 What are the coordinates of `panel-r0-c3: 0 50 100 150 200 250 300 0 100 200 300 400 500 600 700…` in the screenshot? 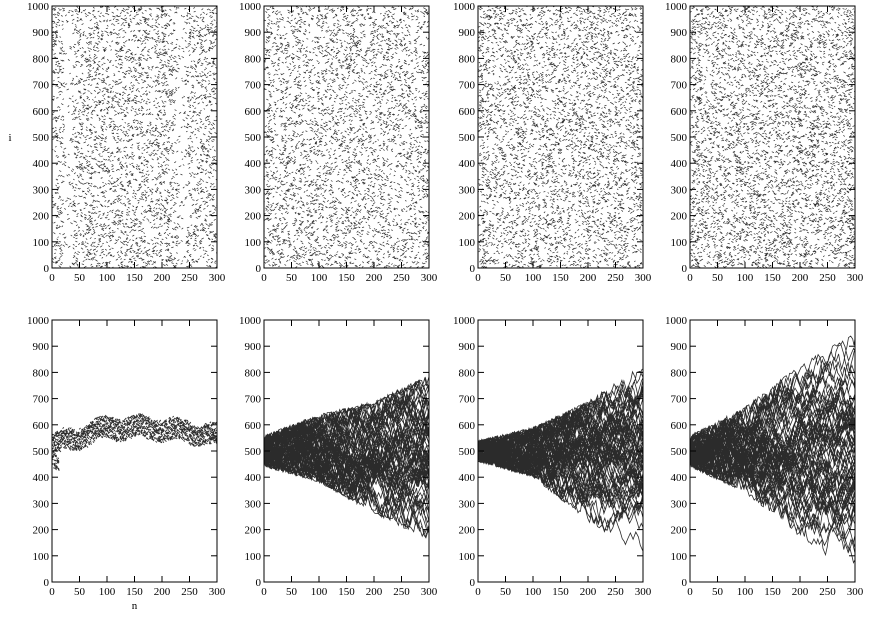 It's located at (764, 142).